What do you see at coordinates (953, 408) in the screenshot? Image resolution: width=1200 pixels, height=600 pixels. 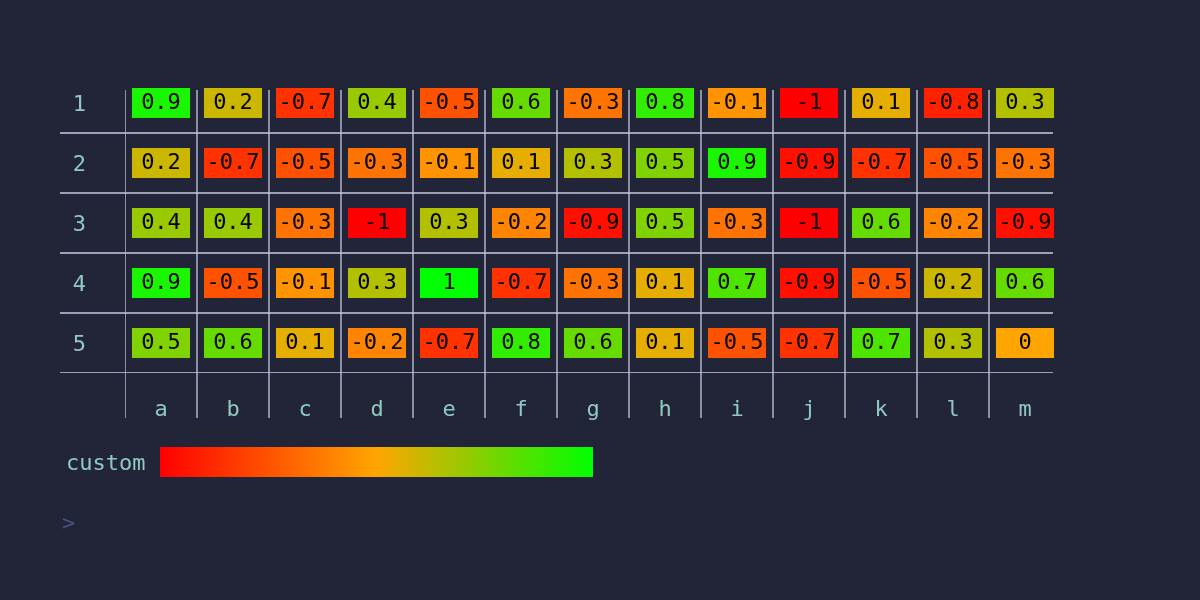 I see `x-tick-label: l` at bounding box center [953, 408].